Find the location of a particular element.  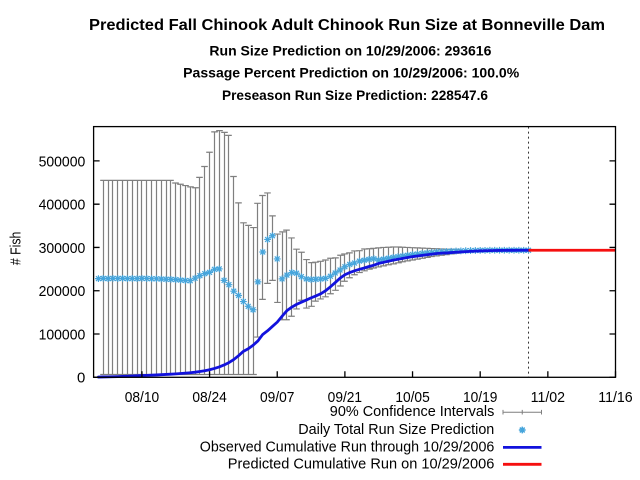

svg-text:Daily Total Run Size Predictio: Daily Total Run Size Prediction is located at coordinates (396, 430).